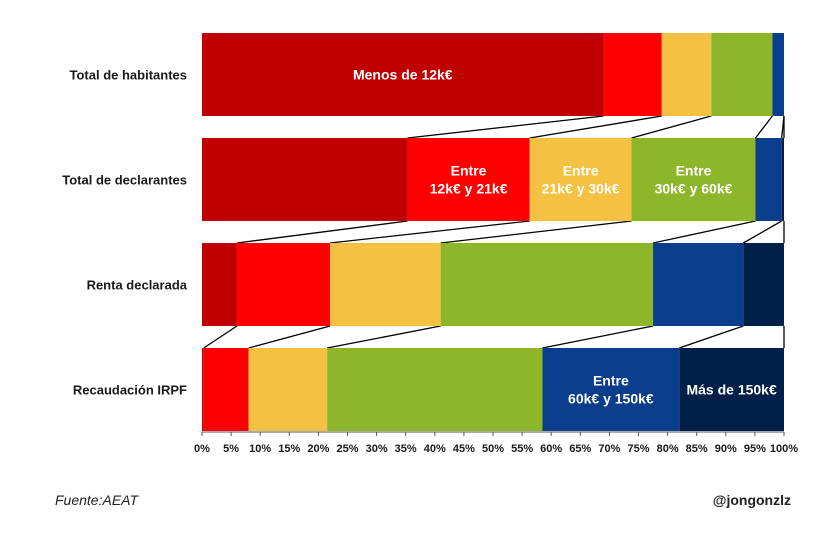 Image resolution: width=821 pixels, height=535 pixels. What do you see at coordinates (551, 449) in the screenshot?
I see `x-tick-label-12: 60%` at bounding box center [551, 449].